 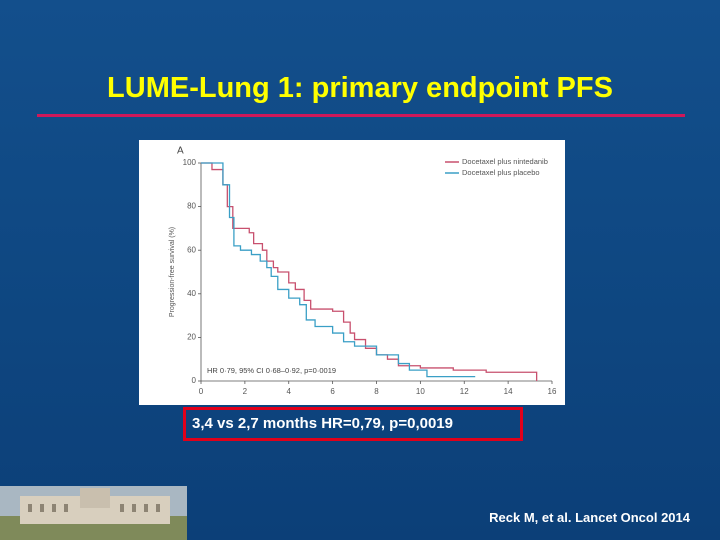 What do you see at coordinates (589, 517) in the screenshot?
I see `citation: Reck M, et al. Lancet Oncol 2014` at bounding box center [589, 517].